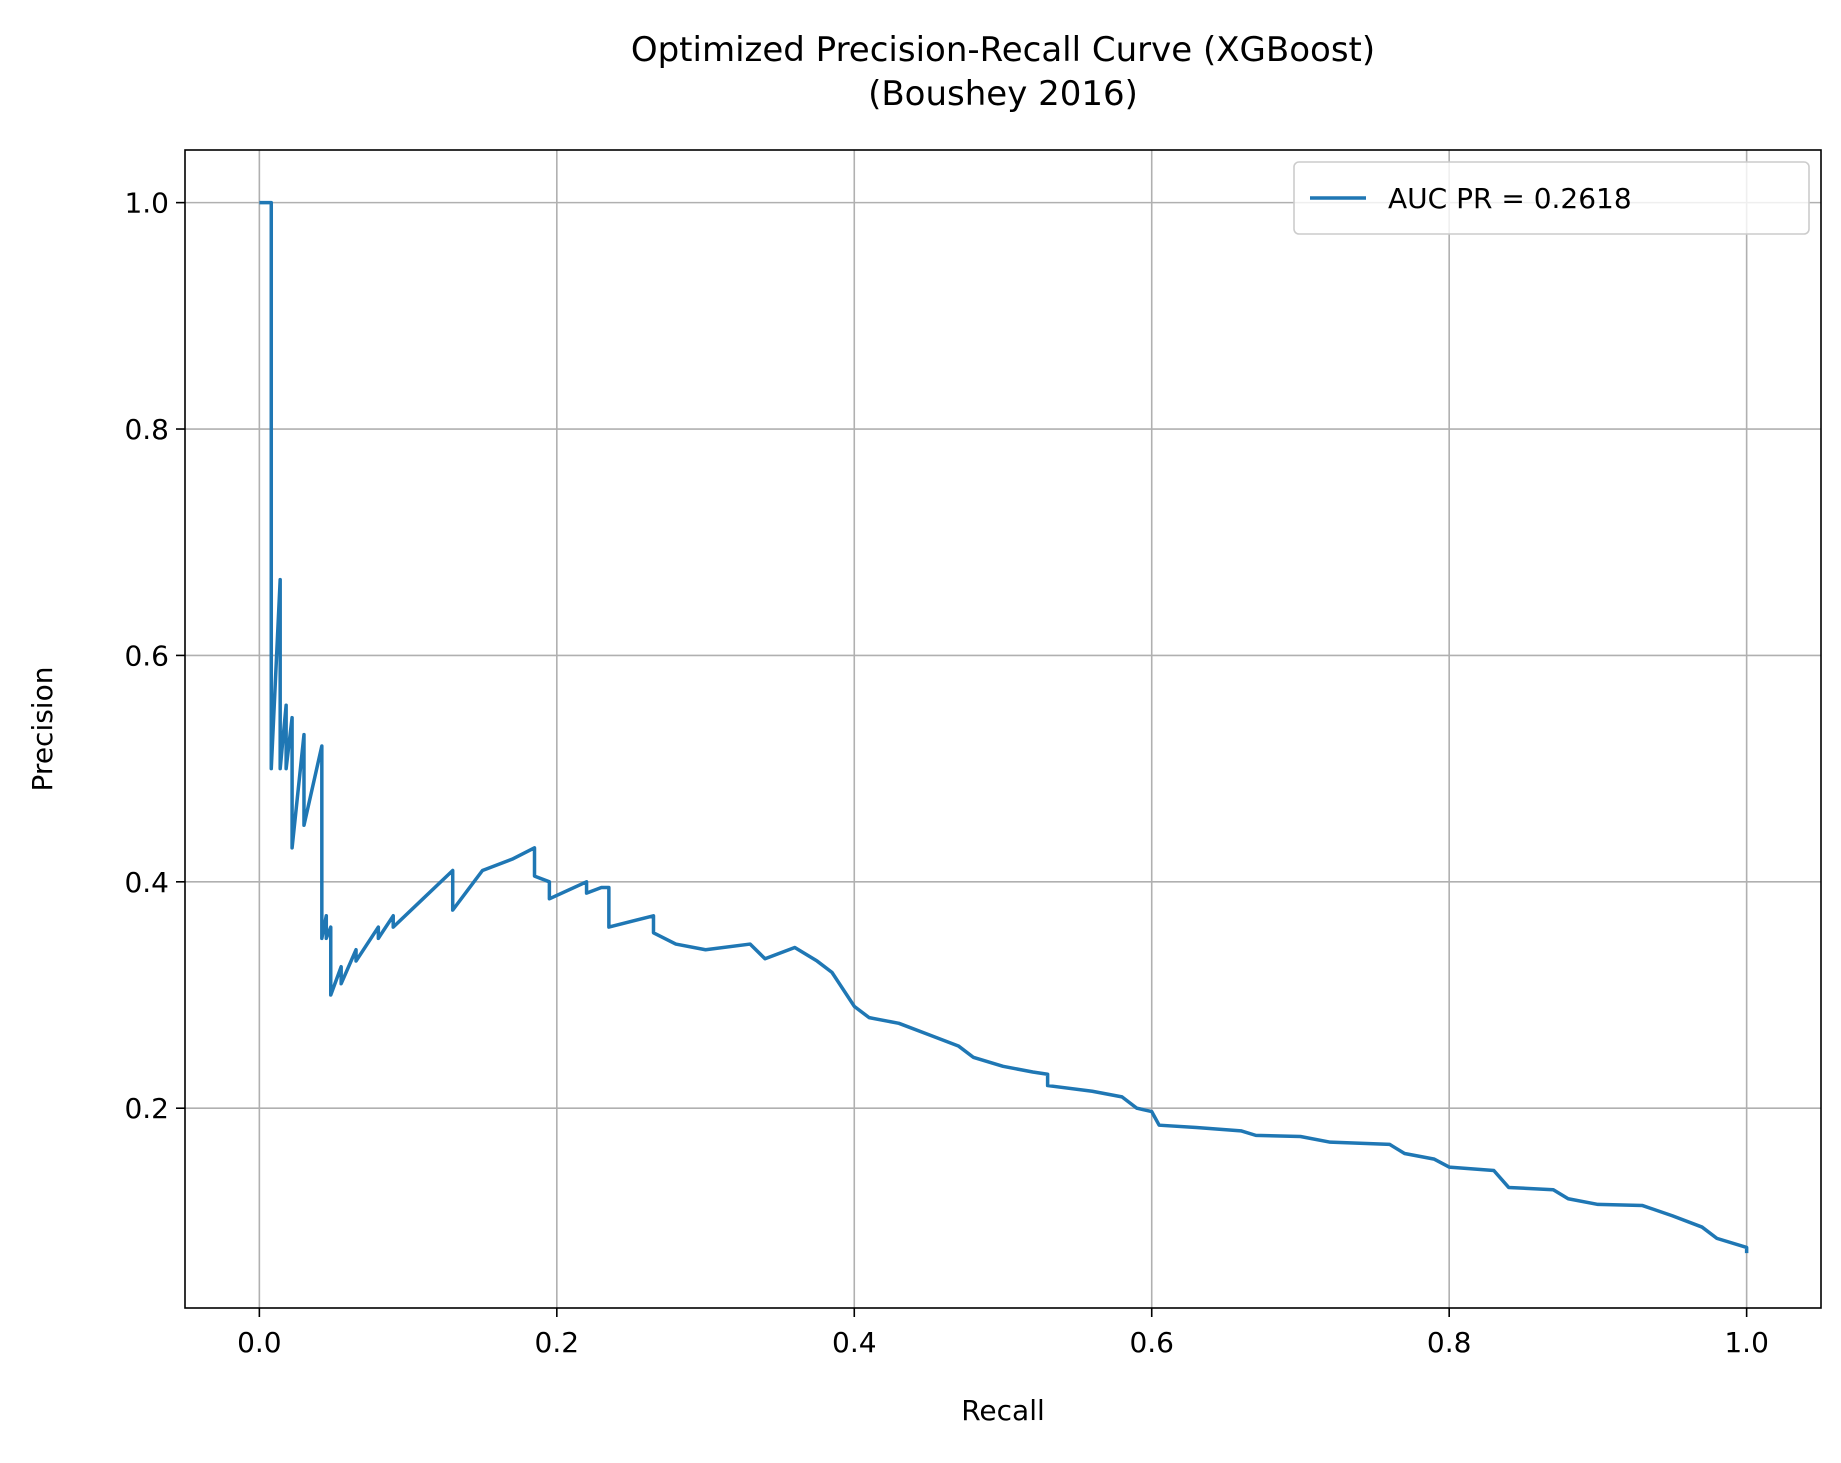 This screenshot has height=1463, width=1841. What do you see at coordinates (854, 1342) in the screenshot?
I see `x-tick-label: 0.4` at bounding box center [854, 1342].